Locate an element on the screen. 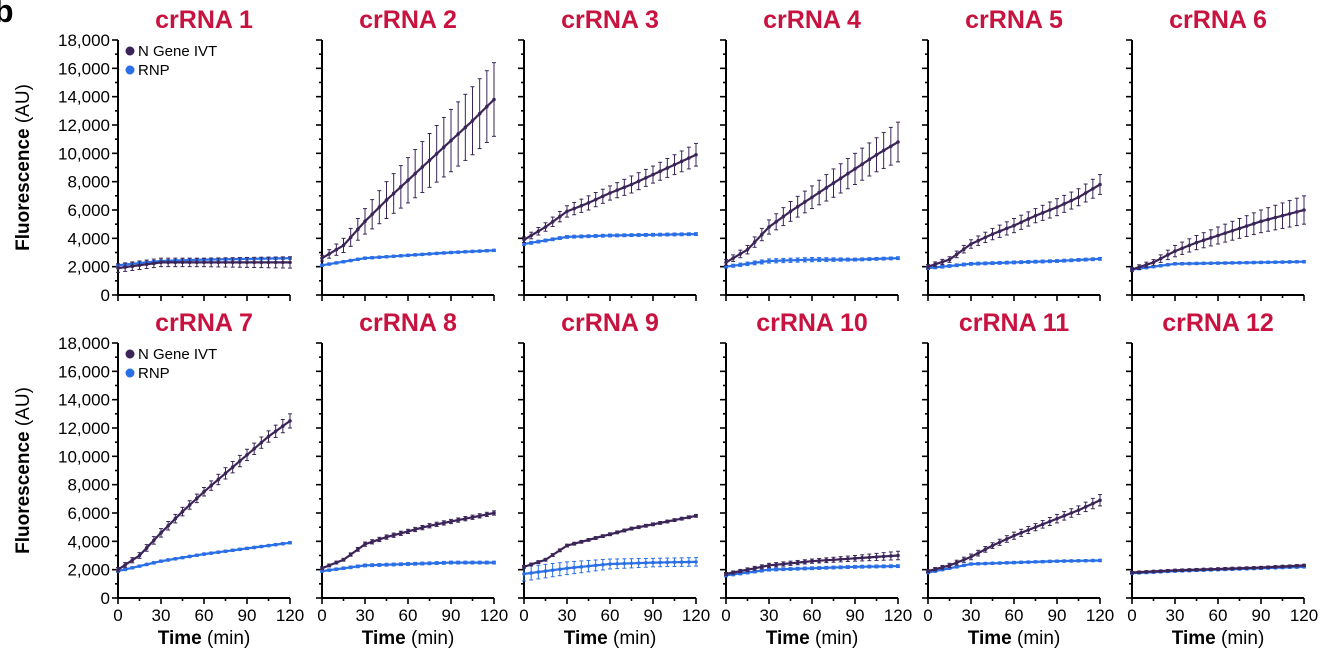 Image resolution: width=1340 pixels, height=655 pixels. x-tick-label: 60 is located at coordinates (408, 615).